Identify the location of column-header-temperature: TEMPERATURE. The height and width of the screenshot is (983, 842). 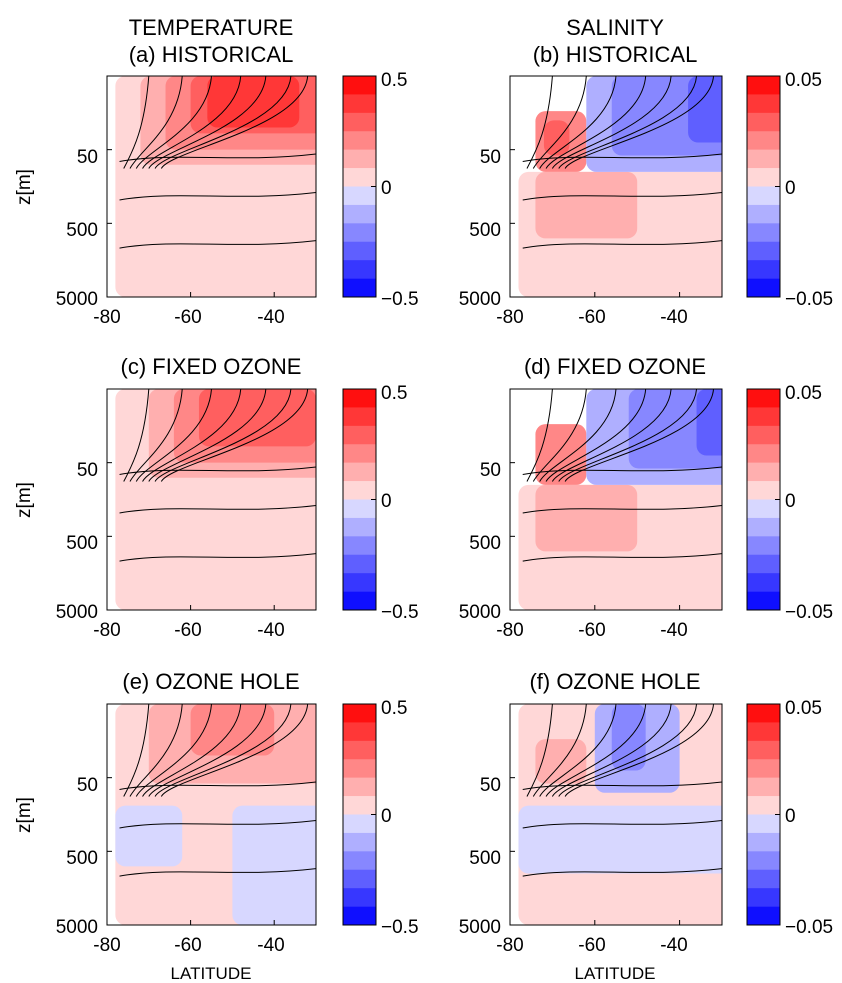
(211, 27).